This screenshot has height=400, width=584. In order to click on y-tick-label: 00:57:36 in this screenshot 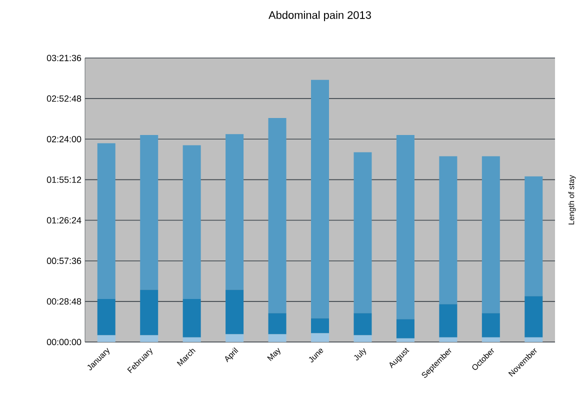, I will do `click(64, 261)`.